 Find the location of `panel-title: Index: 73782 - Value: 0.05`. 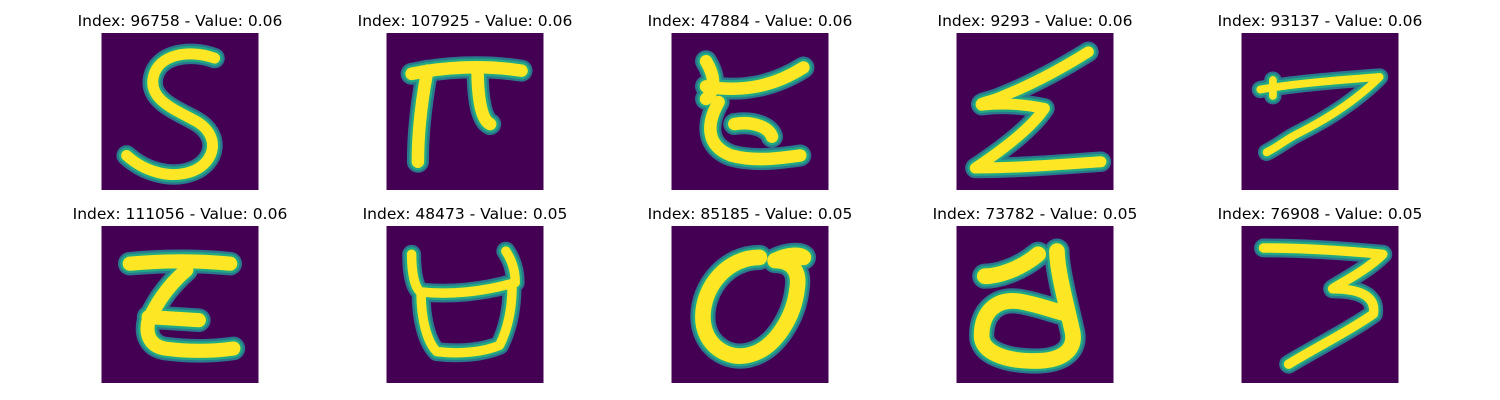

panel-title: Index: 73782 - Value: 0.05 is located at coordinates (1035, 214).